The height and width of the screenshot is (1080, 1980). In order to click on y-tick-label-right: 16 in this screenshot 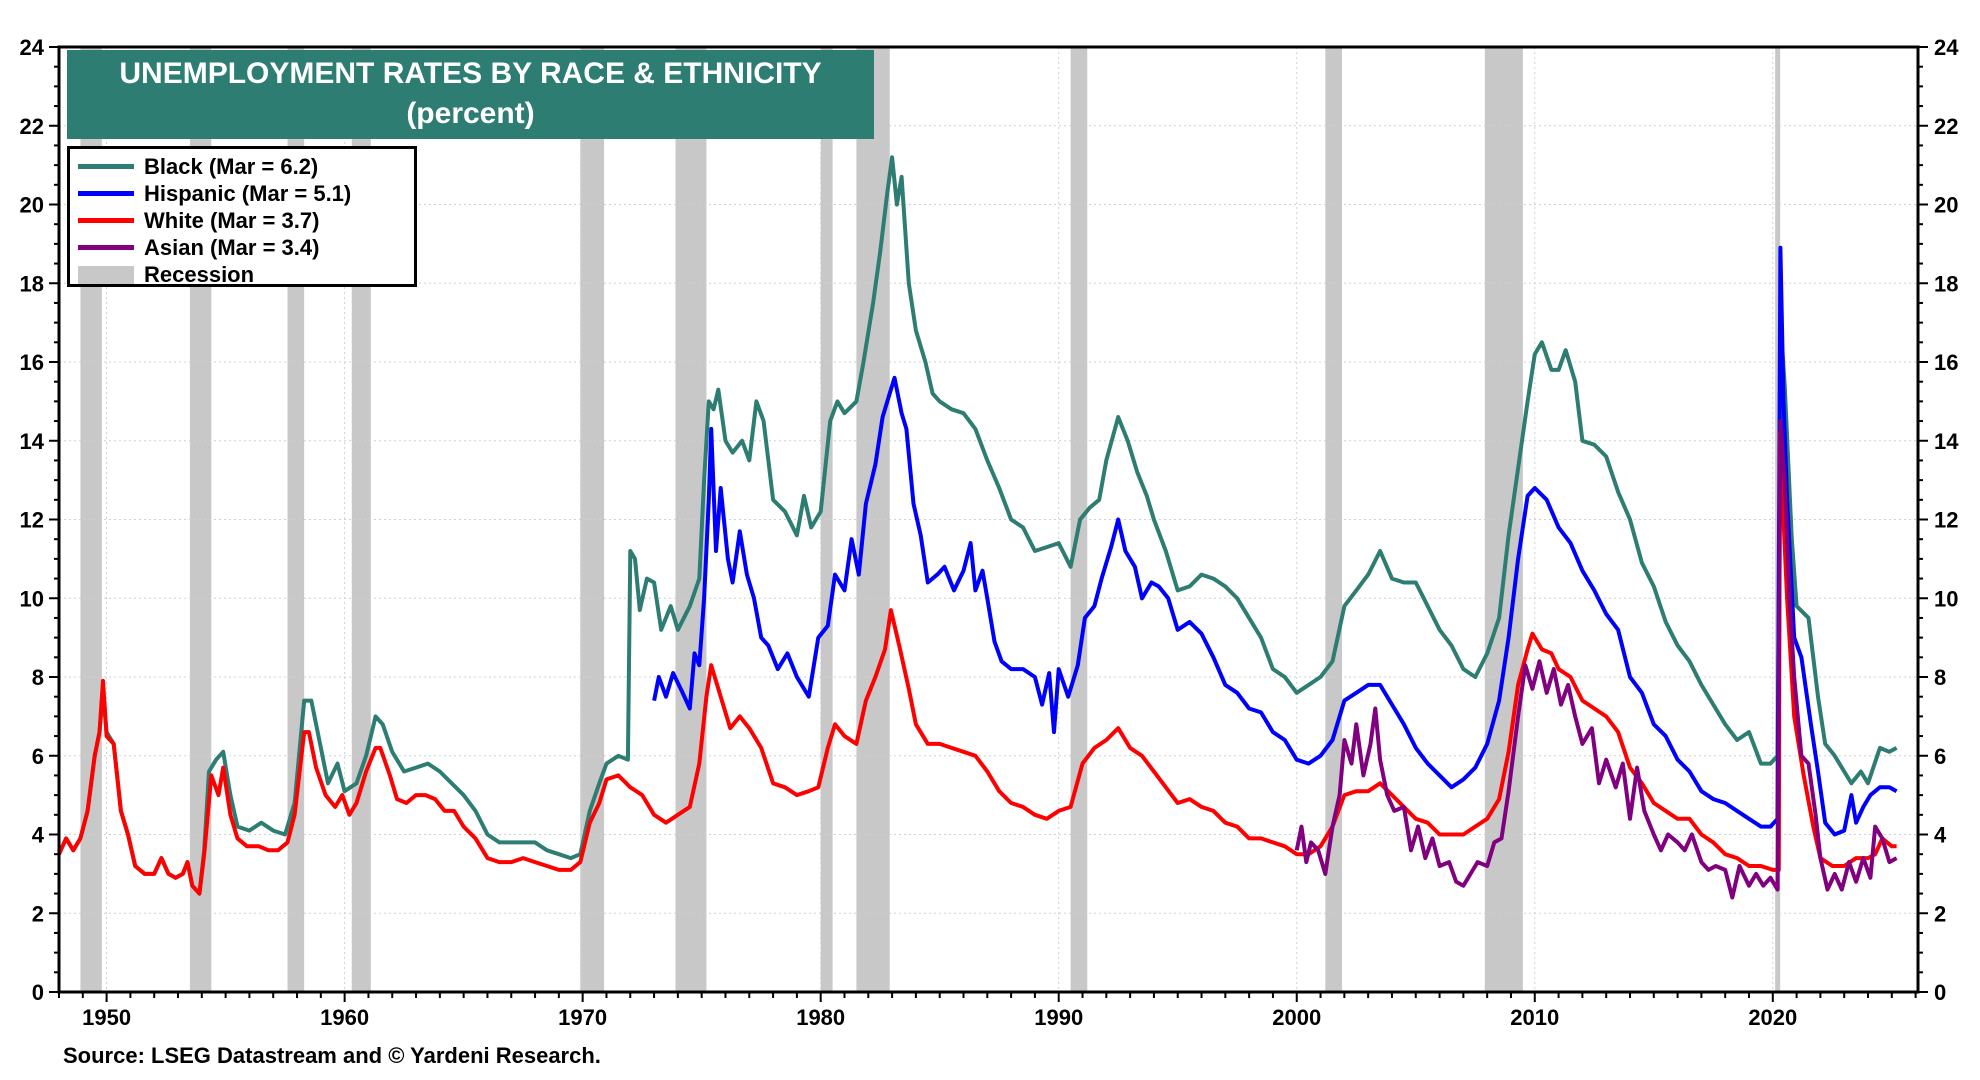, I will do `click(1946, 362)`.